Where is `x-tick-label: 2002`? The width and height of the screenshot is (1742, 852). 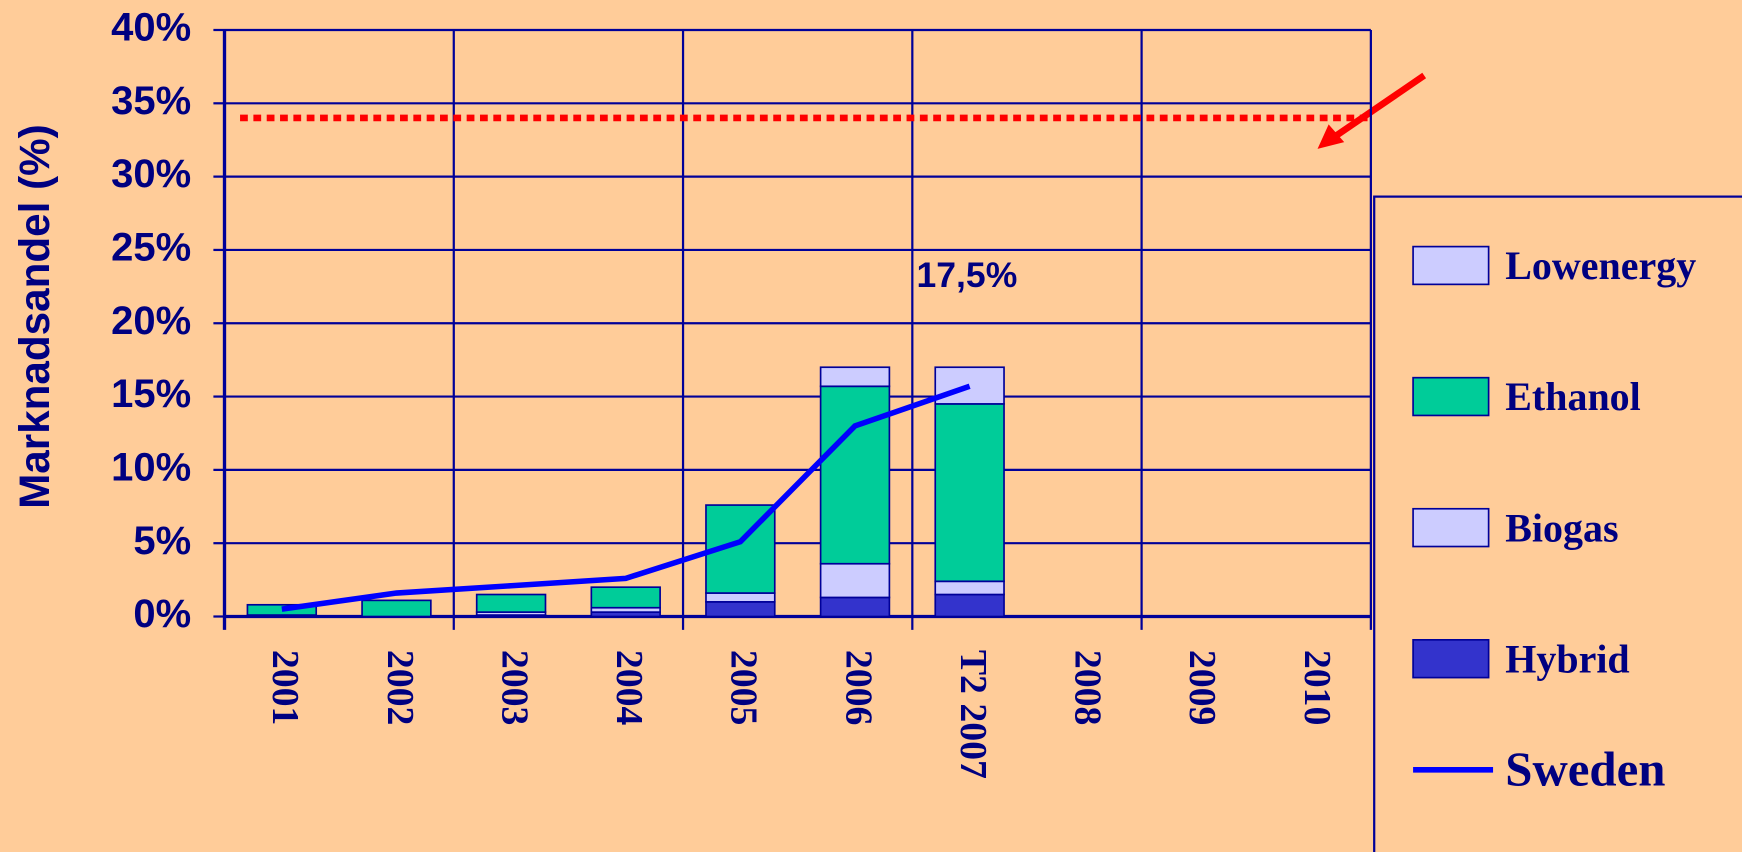
x-tick-label: 2002 is located at coordinates (400, 688).